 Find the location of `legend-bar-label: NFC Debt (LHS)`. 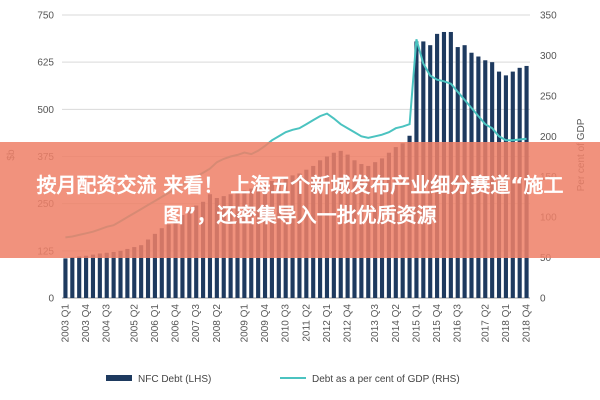

legend-bar-label: NFC Debt (LHS) is located at coordinates (174, 379).